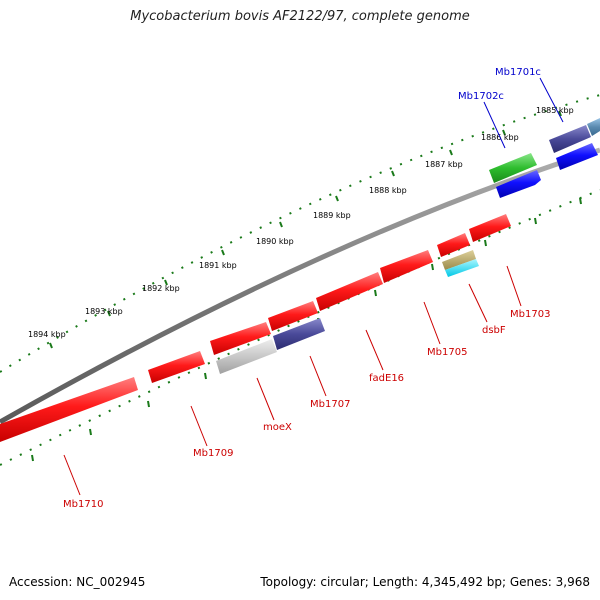 Image resolution: width=600 pixels, height=600 pixels. Describe the element at coordinates (161, 288) in the screenshot. I see `kbp-label: 1892 kbp` at that location.